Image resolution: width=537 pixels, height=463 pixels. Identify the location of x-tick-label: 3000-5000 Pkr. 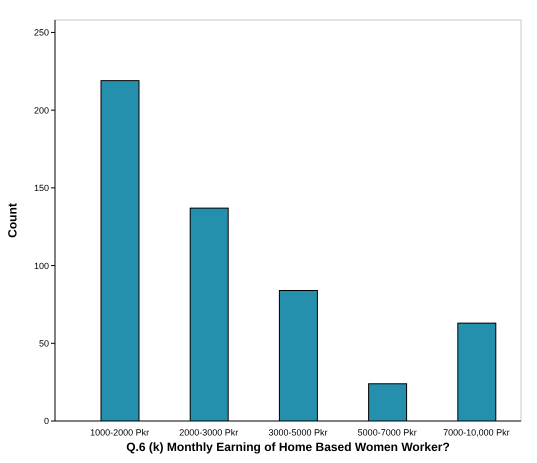
(298, 432).